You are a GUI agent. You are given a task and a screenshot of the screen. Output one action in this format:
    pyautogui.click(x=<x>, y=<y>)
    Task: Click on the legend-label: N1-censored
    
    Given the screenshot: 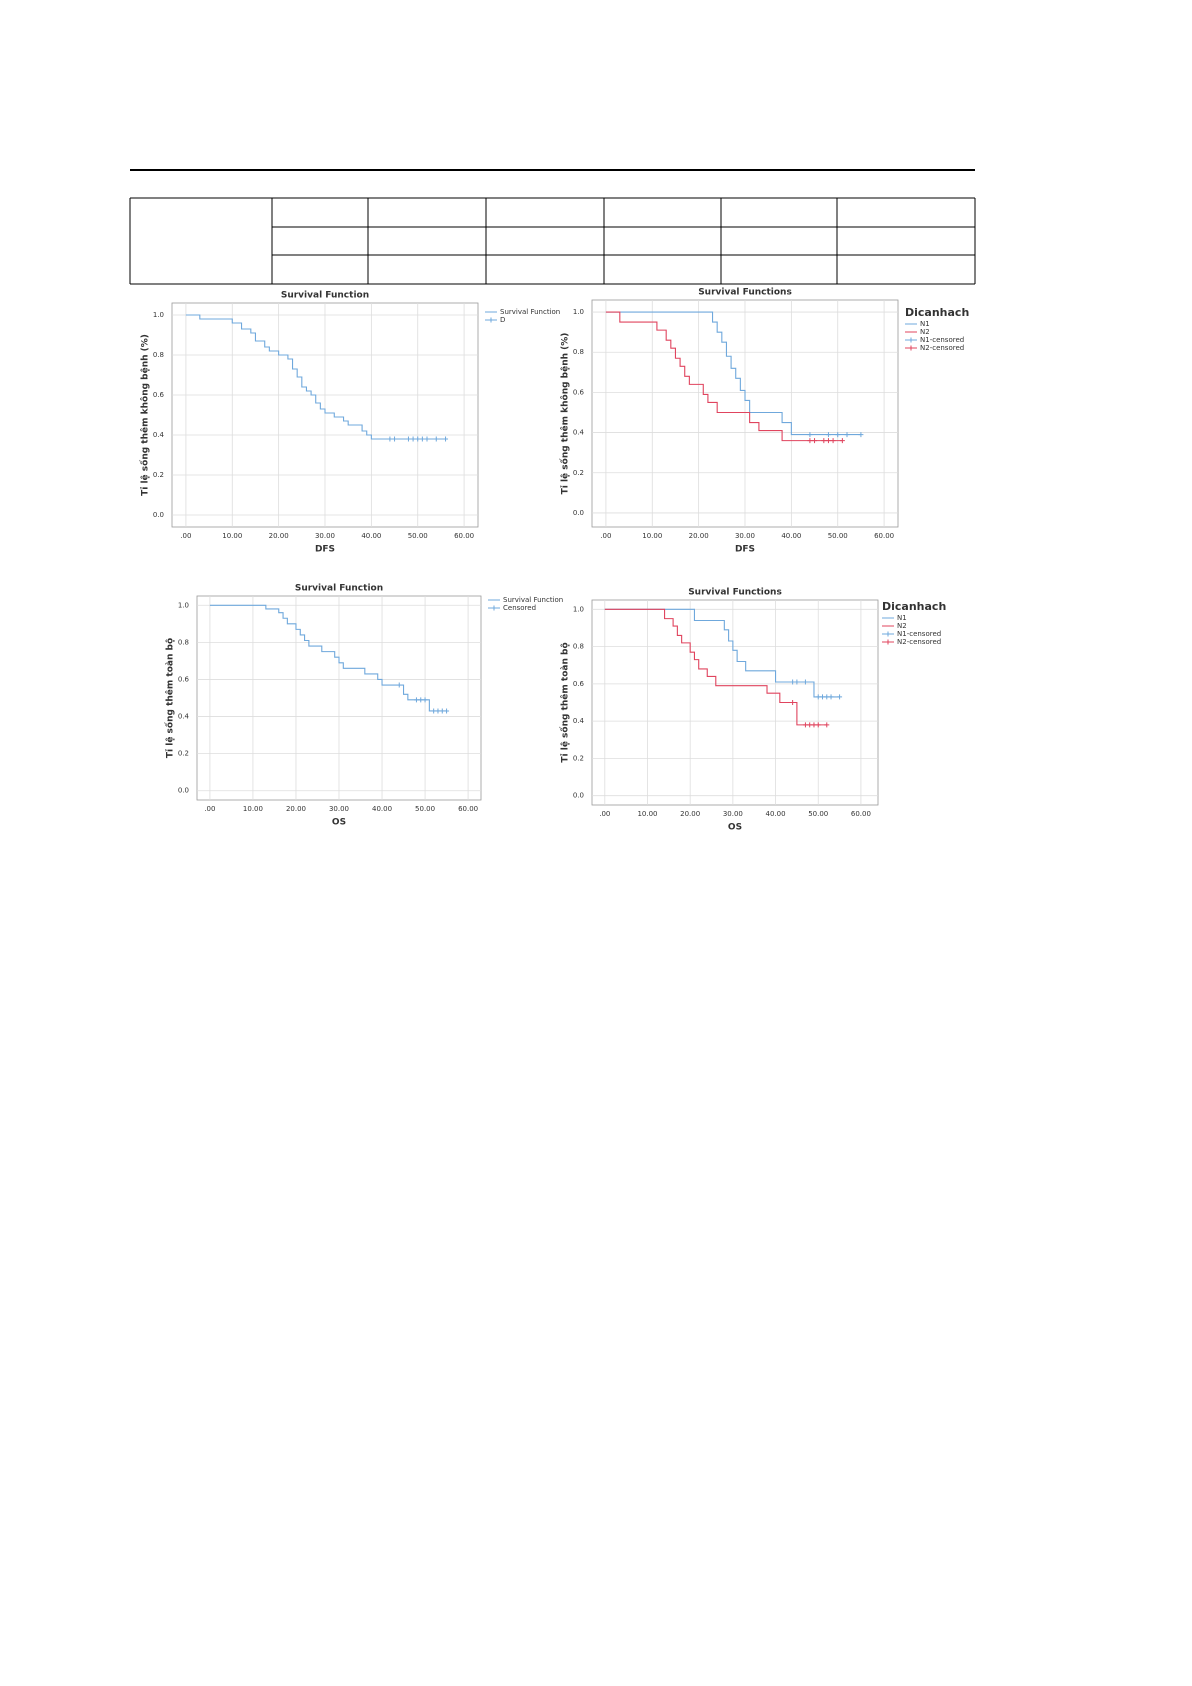 What is the action you would take?
    pyautogui.click(x=919, y=634)
    